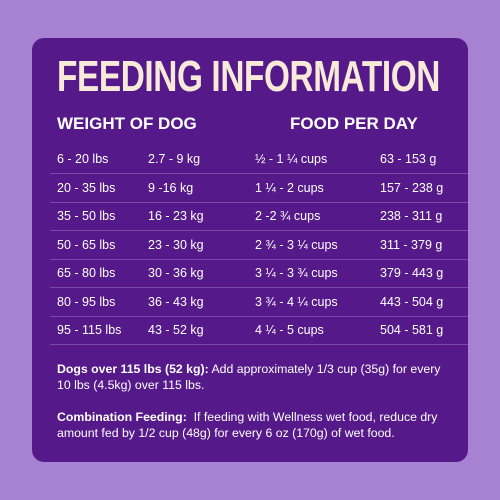  What do you see at coordinates (289, 330) in the screenshot?
I see `table-cell: 4 ¼ - 5 cups` at bounding box center [289, 330].